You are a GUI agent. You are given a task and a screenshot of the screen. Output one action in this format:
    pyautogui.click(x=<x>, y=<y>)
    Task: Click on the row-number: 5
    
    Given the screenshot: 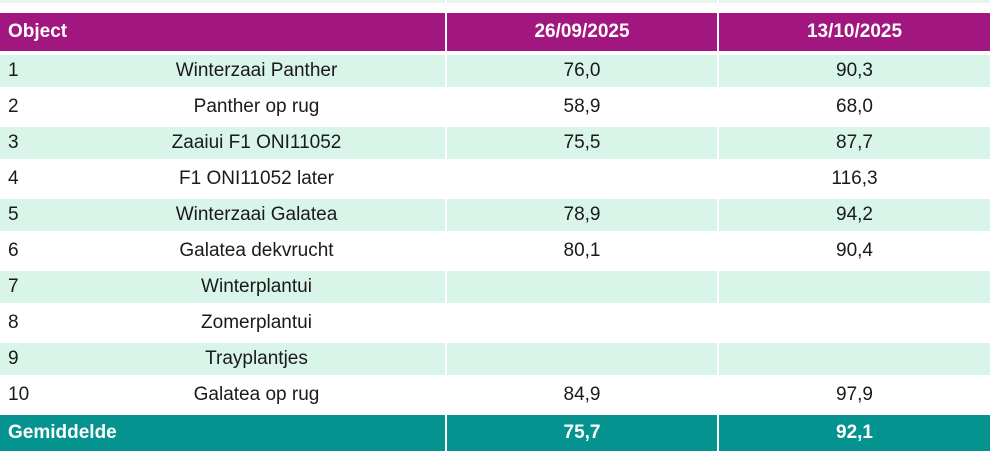 What is the action you would take?
    pyautogui.click(x=13, y=214)
    